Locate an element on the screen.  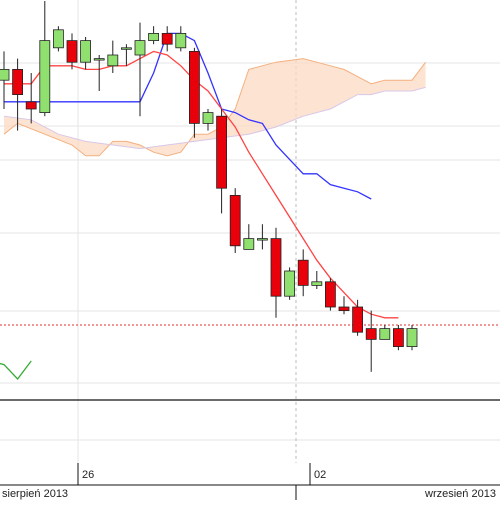
senkou-span-b-line is located at coordinates (214, 118).